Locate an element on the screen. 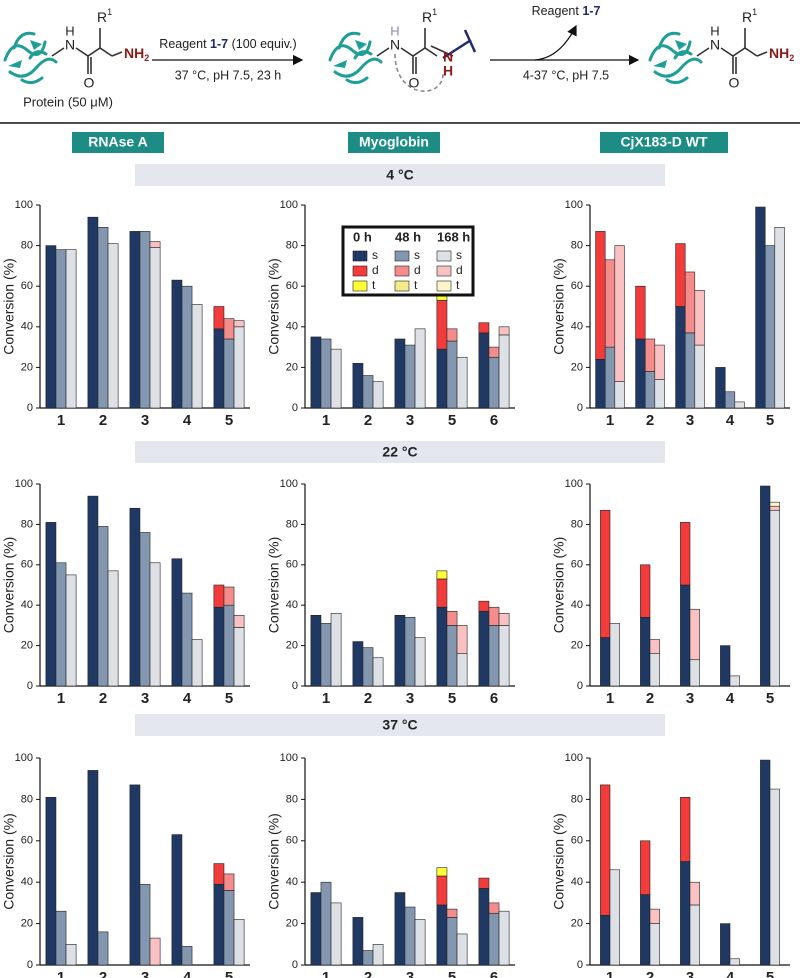  molecule-start: N H O R1 NH2 Protein (50 μM) is located at coordinates (77, 58).